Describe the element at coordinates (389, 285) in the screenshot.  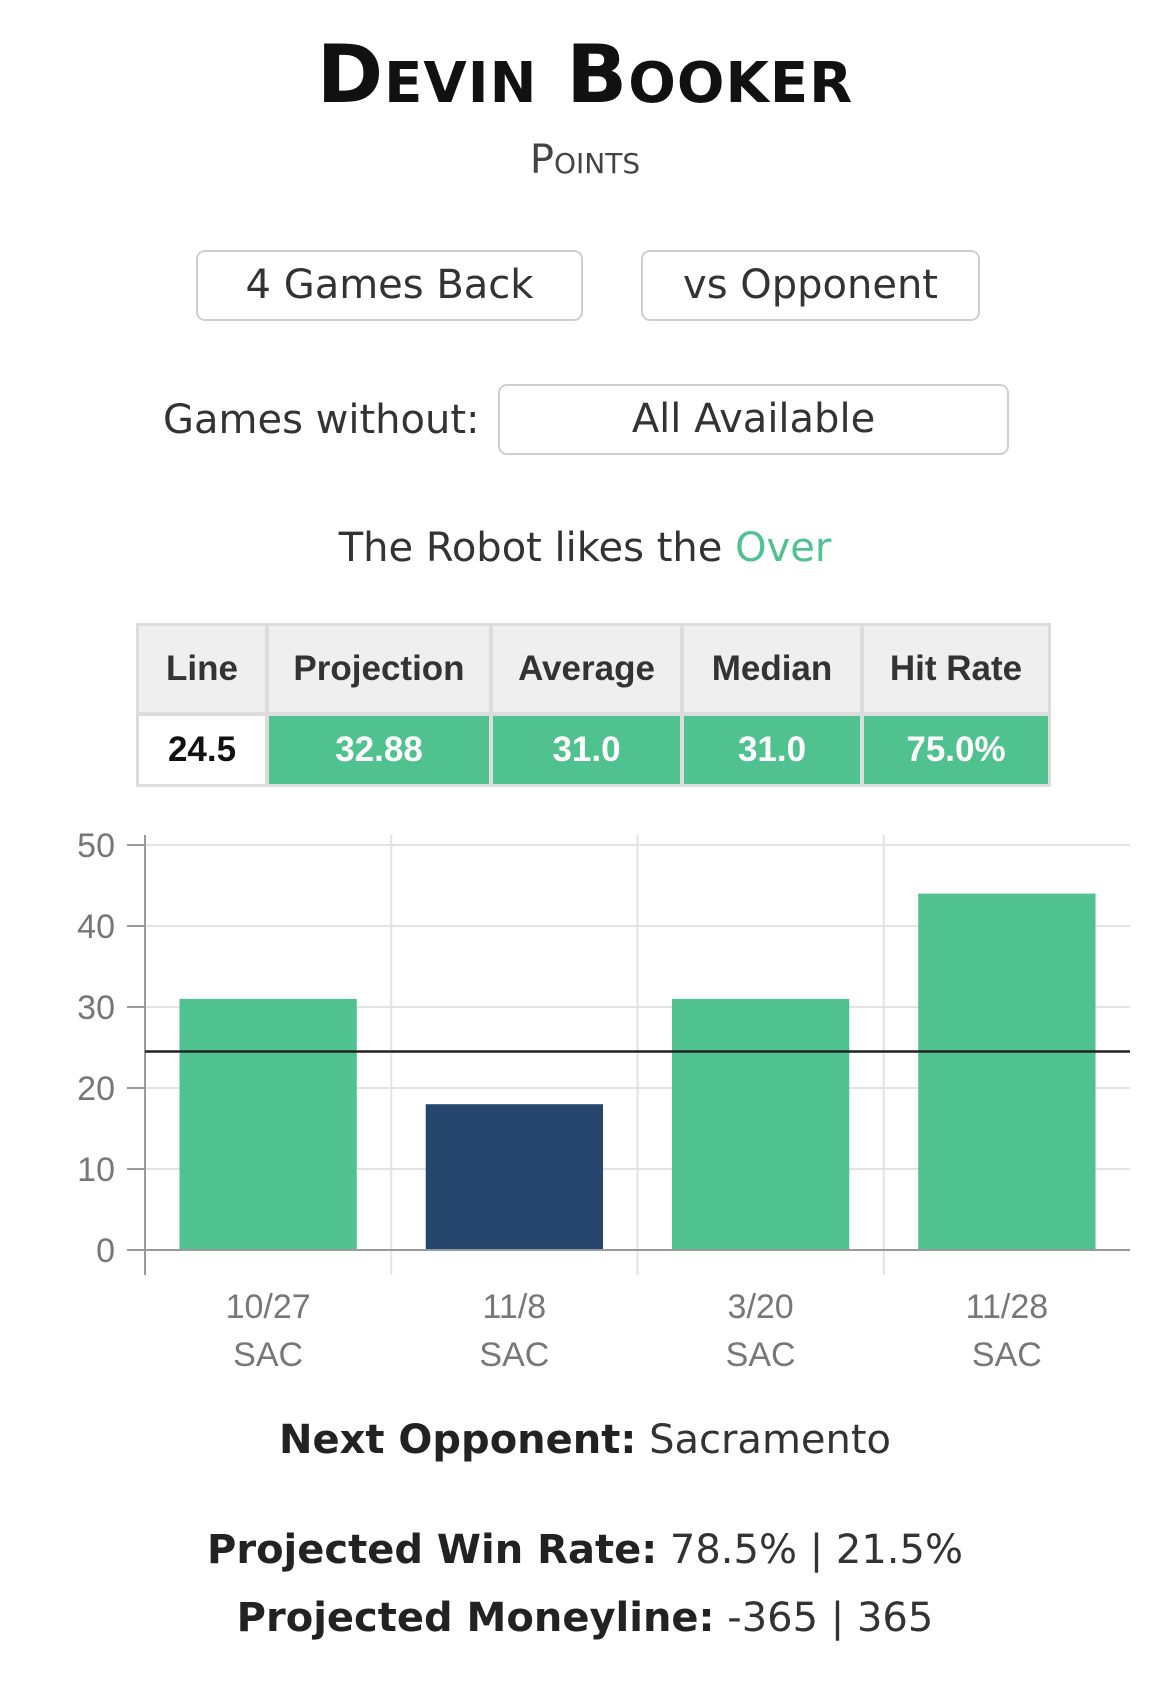
I see `games-back-button: 4 Games Back` at that location.